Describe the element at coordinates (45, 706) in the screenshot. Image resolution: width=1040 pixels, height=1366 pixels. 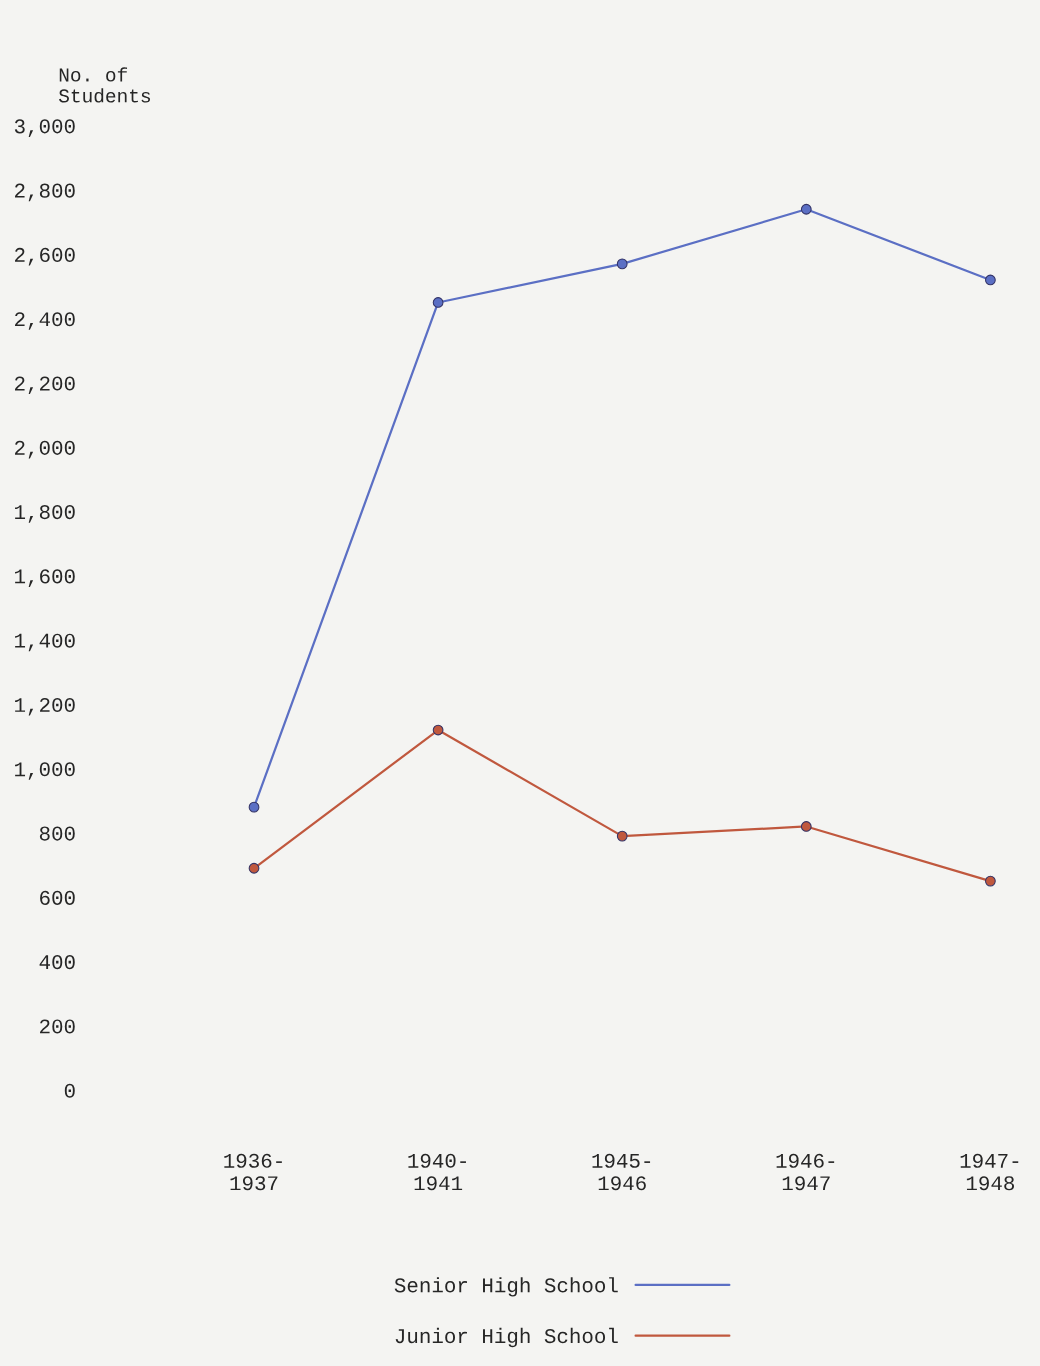
I see `y-tick-label: 1,200` at that location.